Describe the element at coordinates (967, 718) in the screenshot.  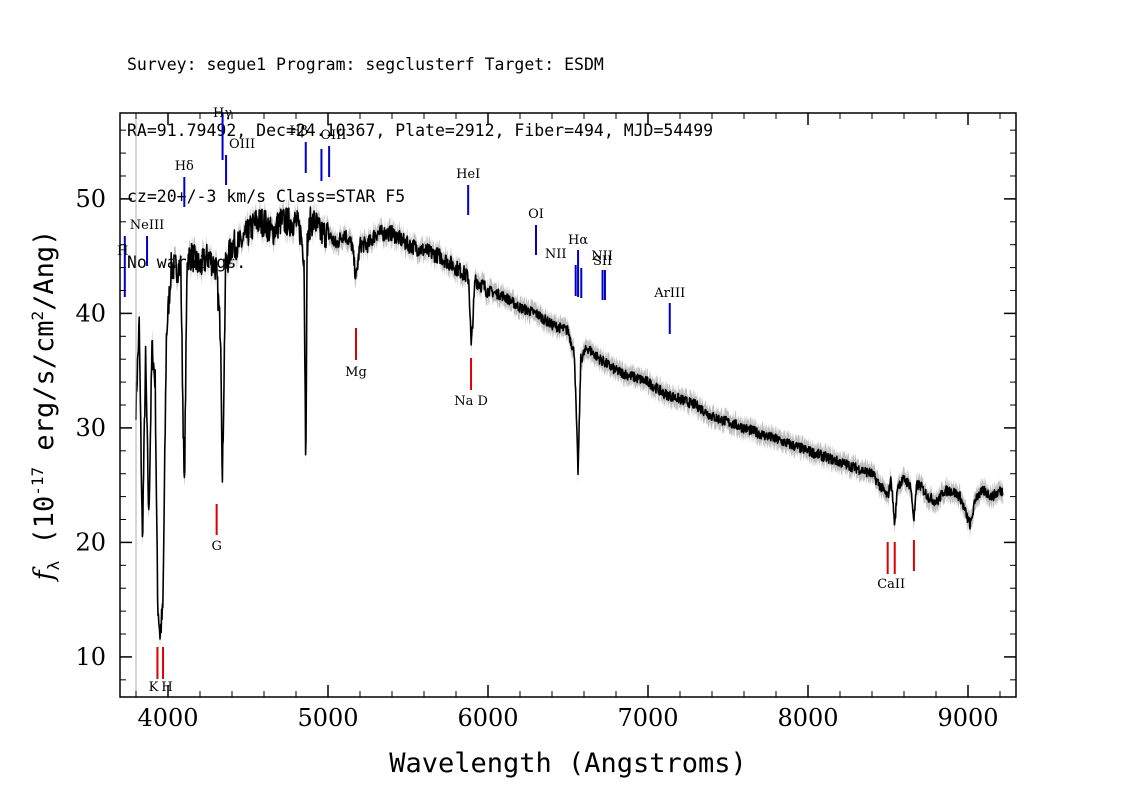
I see `x-tick-label: 9000` at that location.